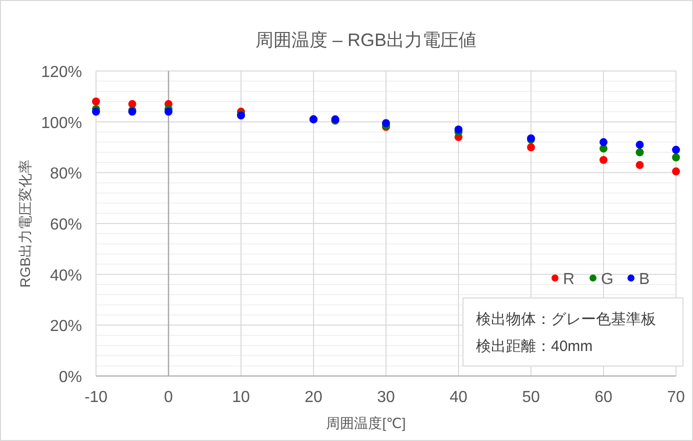 This screenshot has width=693, height=441. Describe the element at coordinates (66, 225) in the screenshot. I see `y-tick-label: 60%` at that location.